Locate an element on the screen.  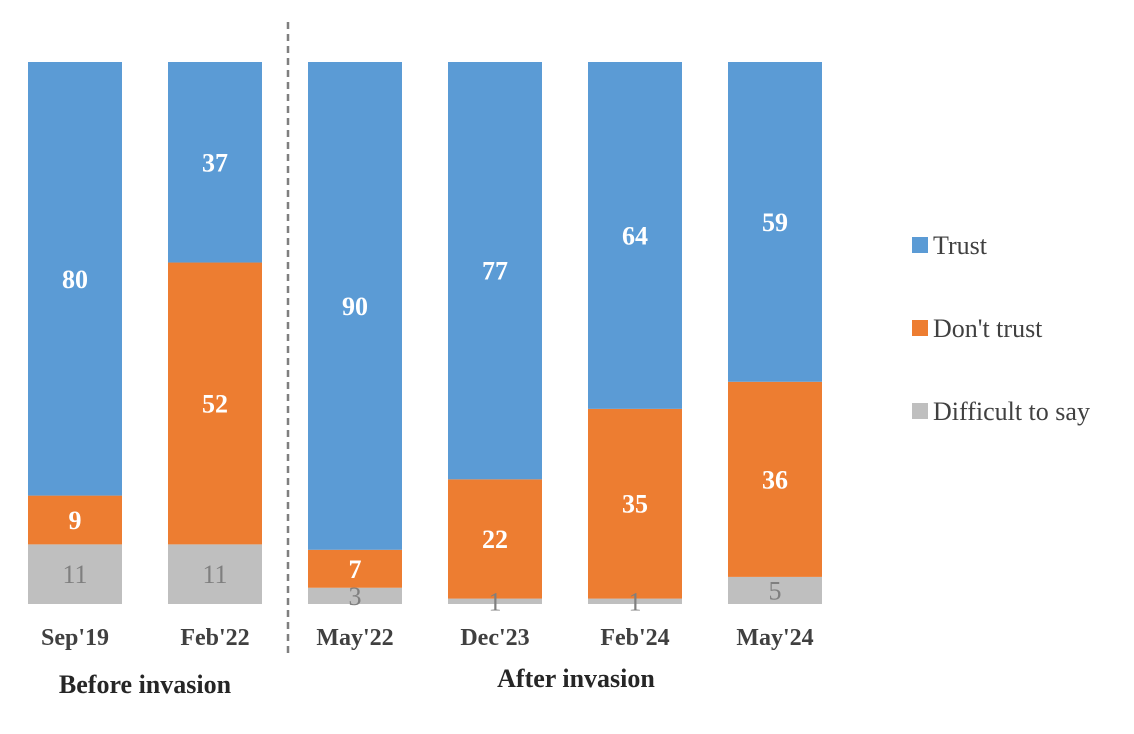
data-label: 52 is located at coordinates (215, 403).